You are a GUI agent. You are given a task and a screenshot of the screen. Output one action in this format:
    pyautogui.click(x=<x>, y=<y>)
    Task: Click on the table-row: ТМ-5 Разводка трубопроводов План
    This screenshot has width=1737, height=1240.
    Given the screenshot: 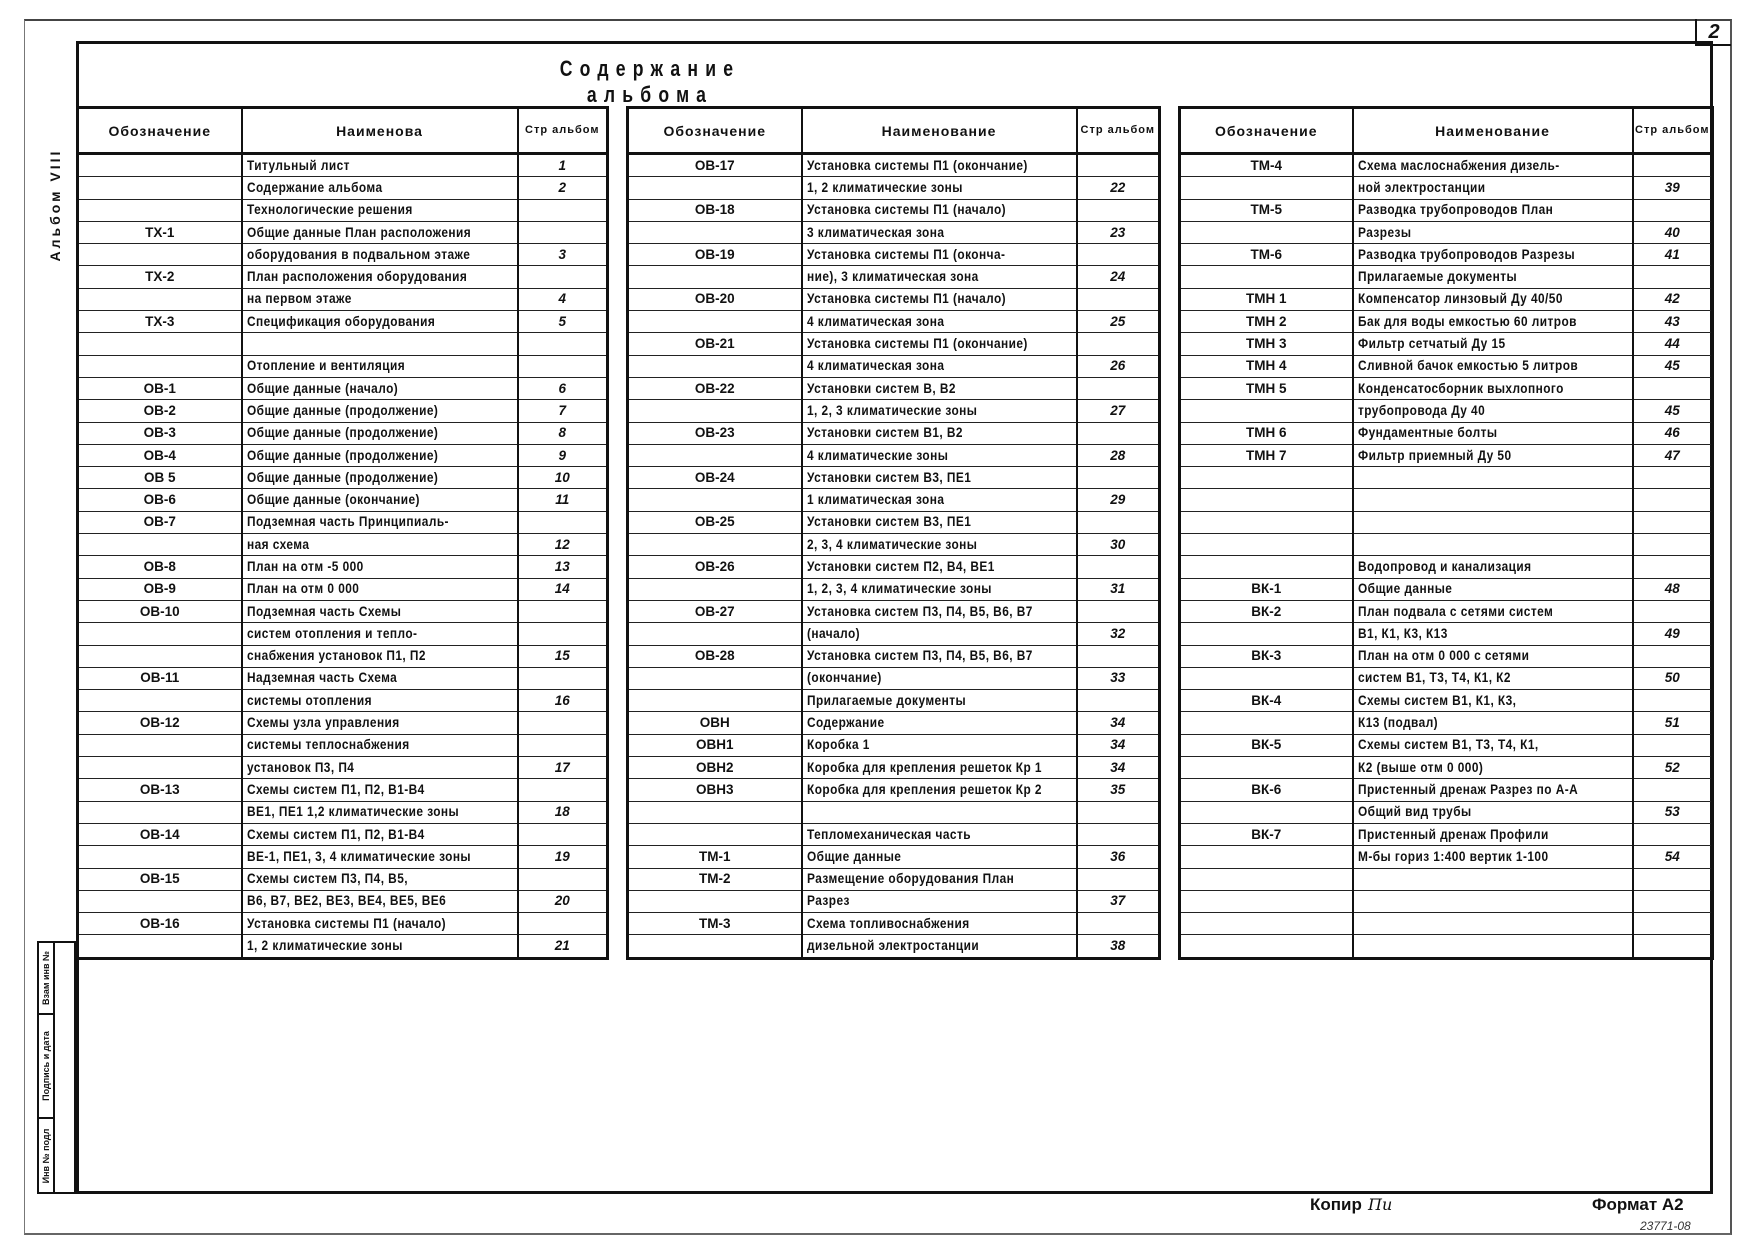 What is the action you would take?
    pyautogui.click(x=1446, y=210)
    